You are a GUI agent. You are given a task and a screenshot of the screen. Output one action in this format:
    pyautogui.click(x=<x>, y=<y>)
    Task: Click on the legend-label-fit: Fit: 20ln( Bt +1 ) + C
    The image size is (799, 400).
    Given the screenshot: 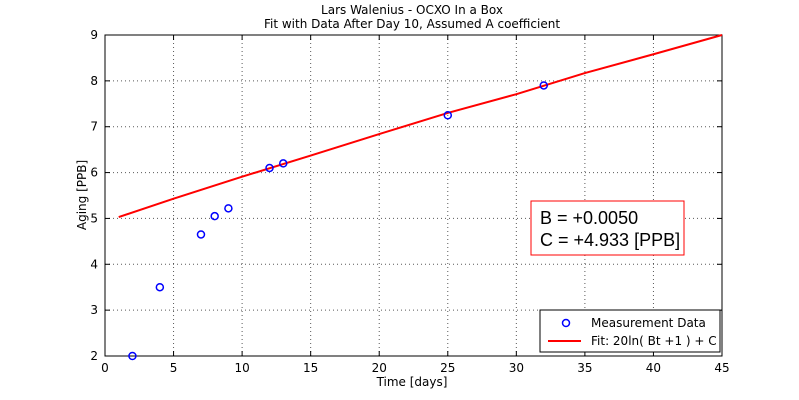 What is the action you would take?
    pyautogui.click(x=654, y=341)
    